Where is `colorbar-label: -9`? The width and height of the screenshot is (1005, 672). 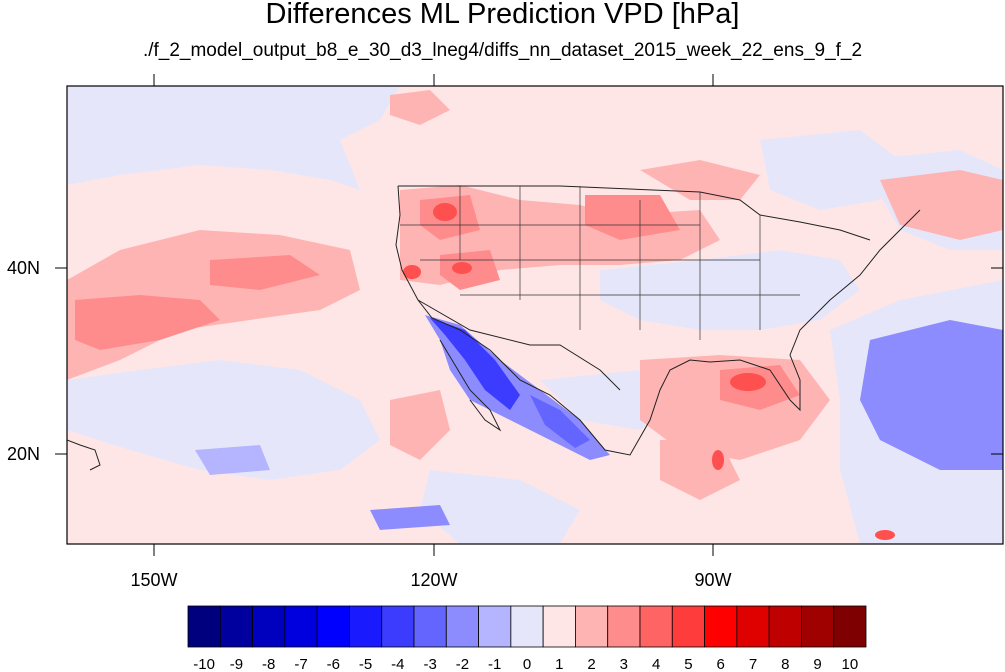 colorbar-label: -9 is located at coordinates (236, 664).